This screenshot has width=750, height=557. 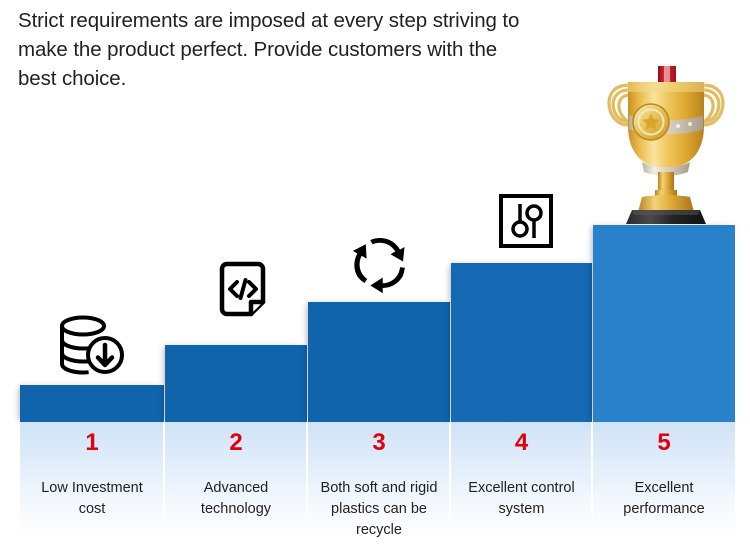 What do you see at coordinates (664, 442) in the screenshot?
I see `step-number-5: 5` at bounding box center [664, 442].